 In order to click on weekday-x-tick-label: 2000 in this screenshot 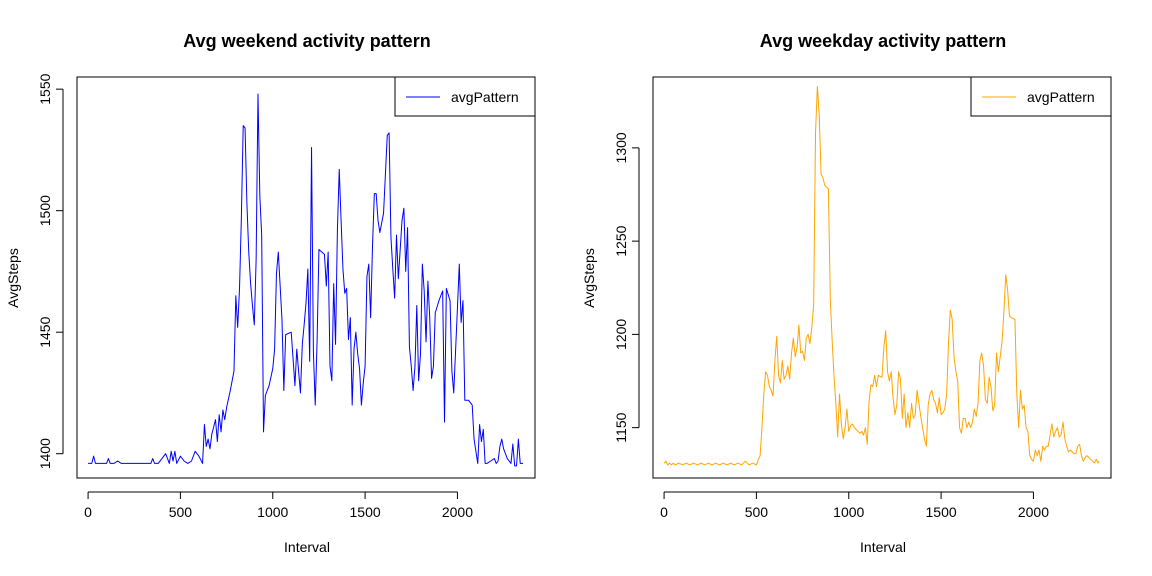, I will do `click(1033, 512)`.